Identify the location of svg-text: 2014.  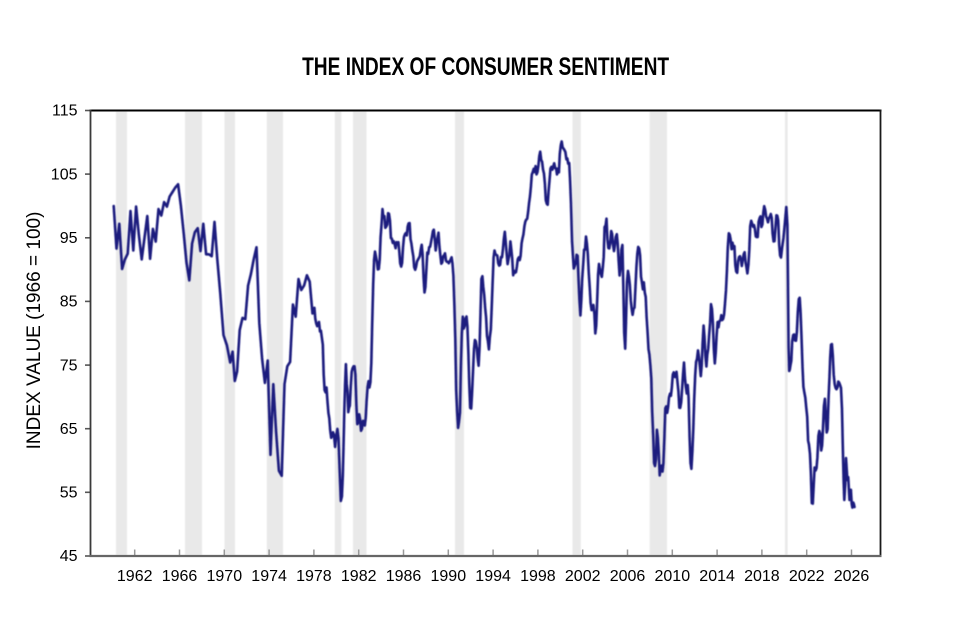
(717, 576).